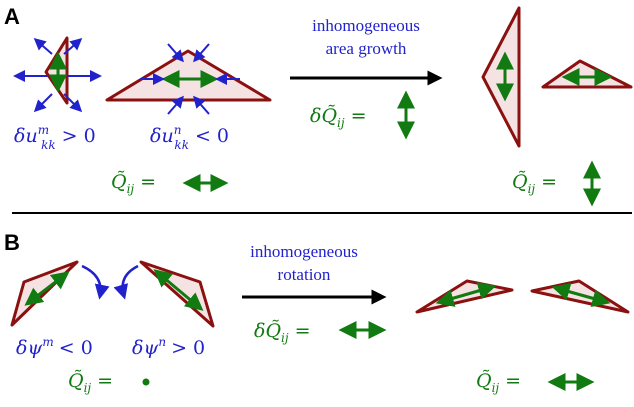 This screenshot has height=407, width=634. I want to click on dq-a-sub: ij, so click(341, 123).